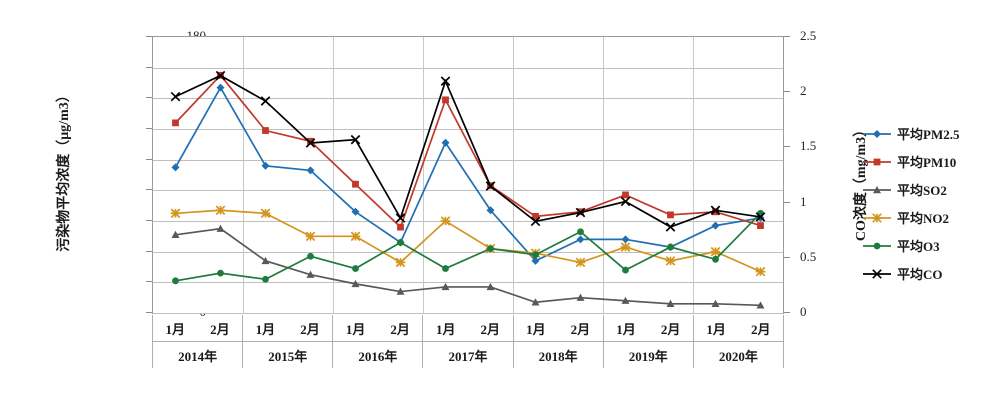  I want to click on x-axis-year-group: 1月 2月 2018年, so click(558, 341).